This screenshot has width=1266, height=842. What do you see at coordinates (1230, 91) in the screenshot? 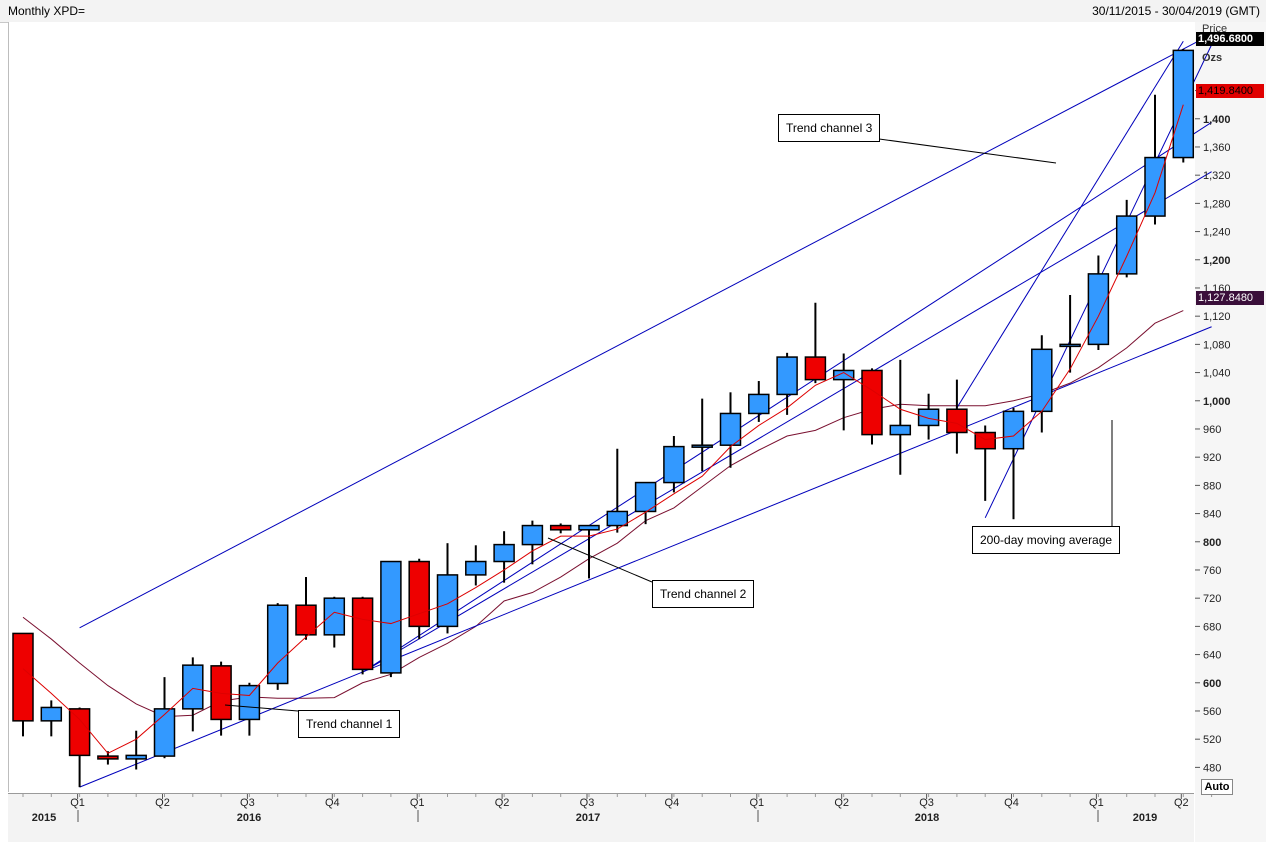
I see `short-ma-tag: 1,419.8400` at bounding box center [1230, 91].